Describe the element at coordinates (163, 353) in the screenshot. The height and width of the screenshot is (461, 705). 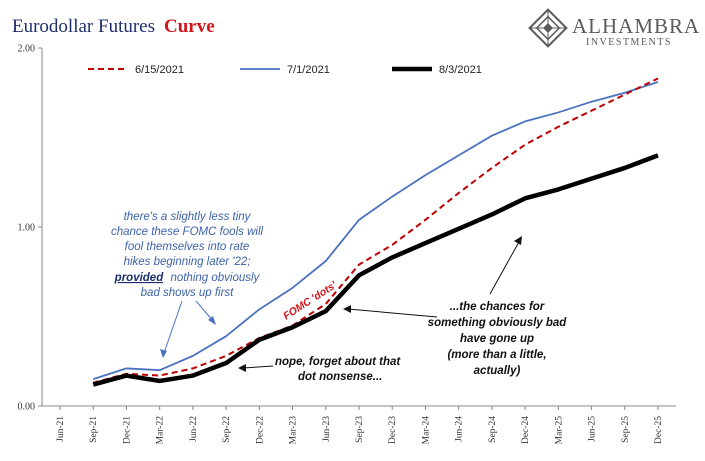
I see `blue-arrow-1-head` at that location.